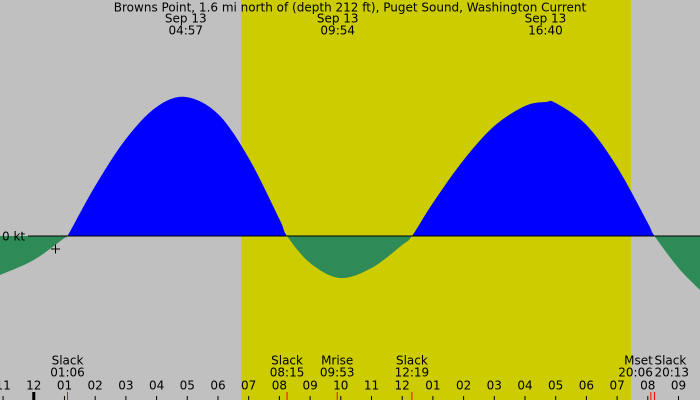 Image resolution: width=700 pixels, height=400 pixels. I want to click on event-time: 09:53, so click(337, 373).